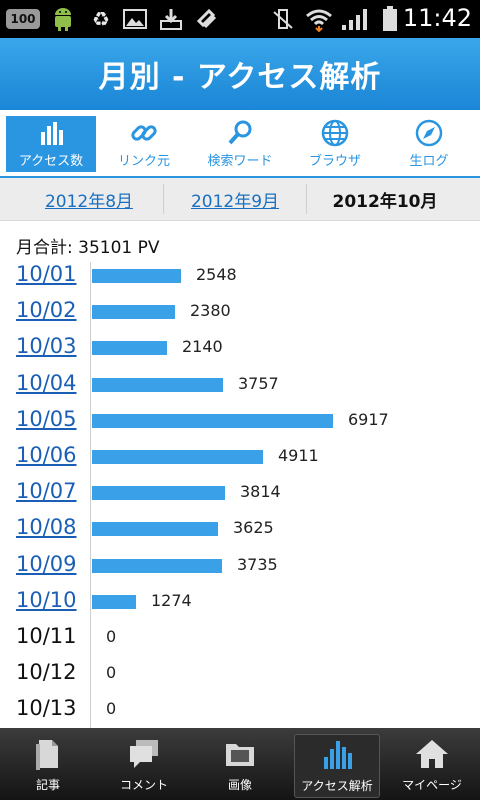 The height and width of the screenshot is (800, 480). What do you see at coordinates (334, 161) in the screenshot?
I see `tab-label: ブラウザ` at bounding box center [334, 161].